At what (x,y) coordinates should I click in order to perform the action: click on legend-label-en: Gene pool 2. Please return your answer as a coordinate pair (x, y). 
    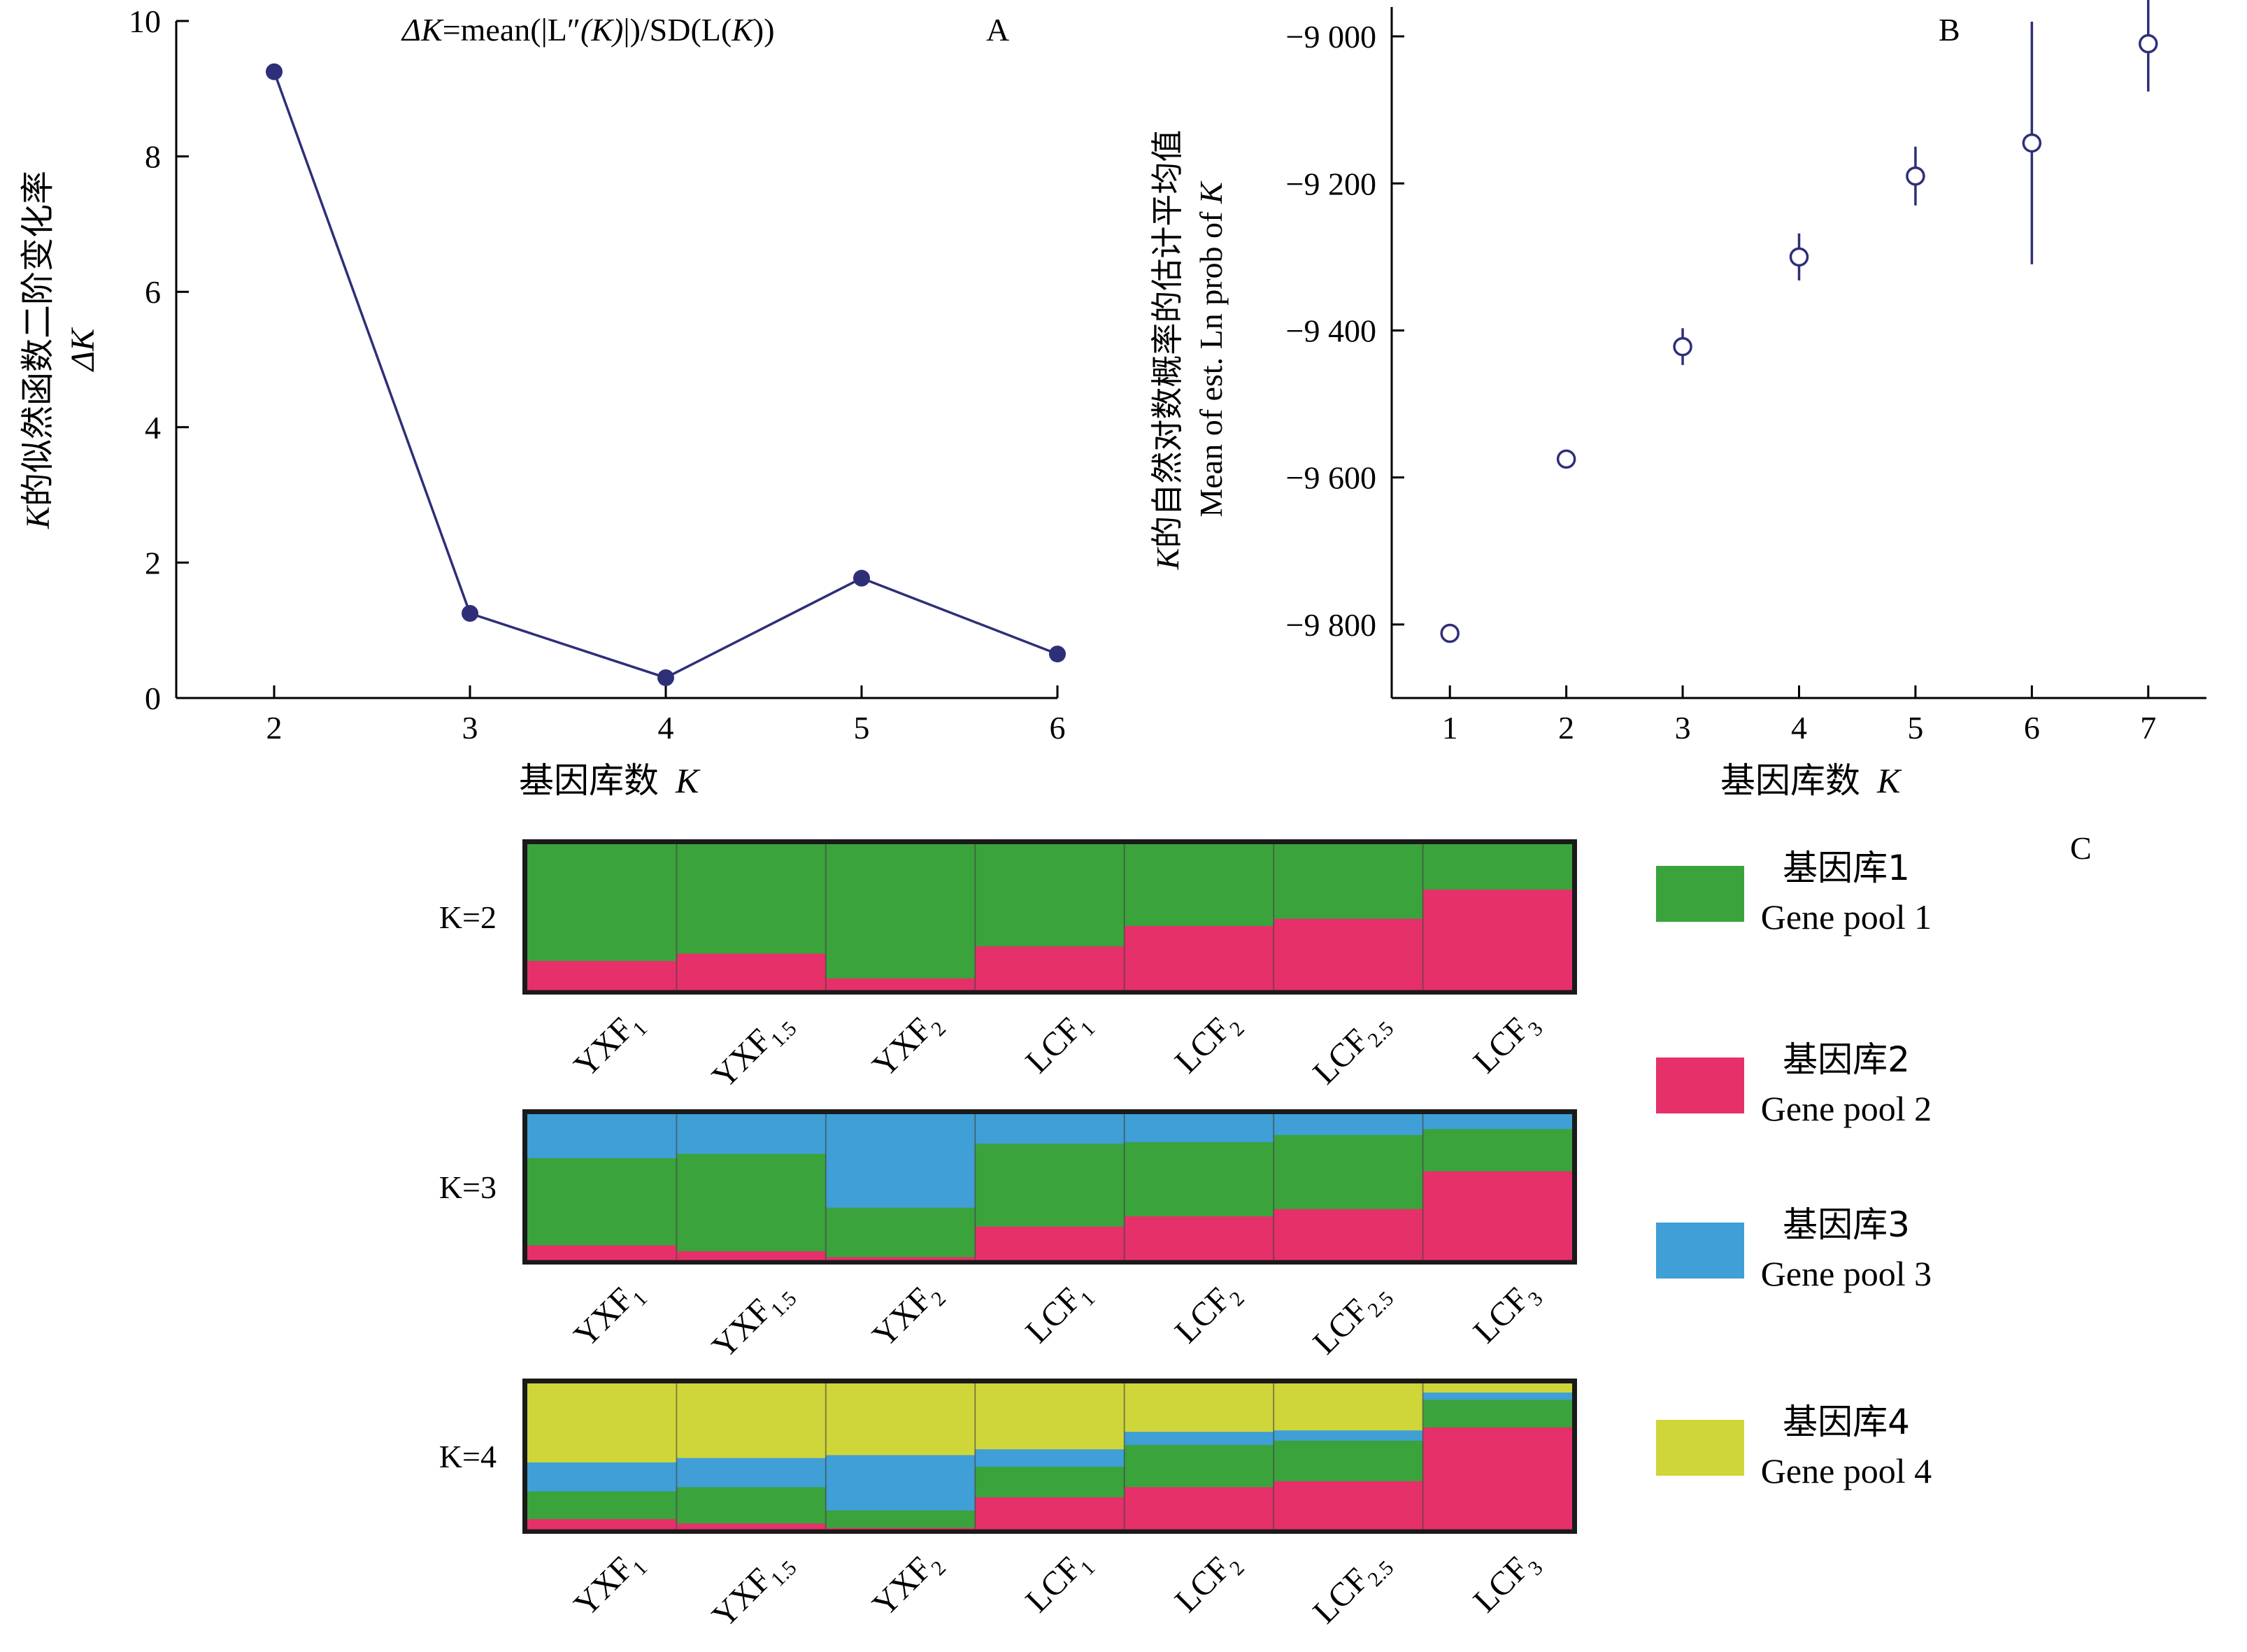
    Looking at the image, I should click on (1846, 1108).